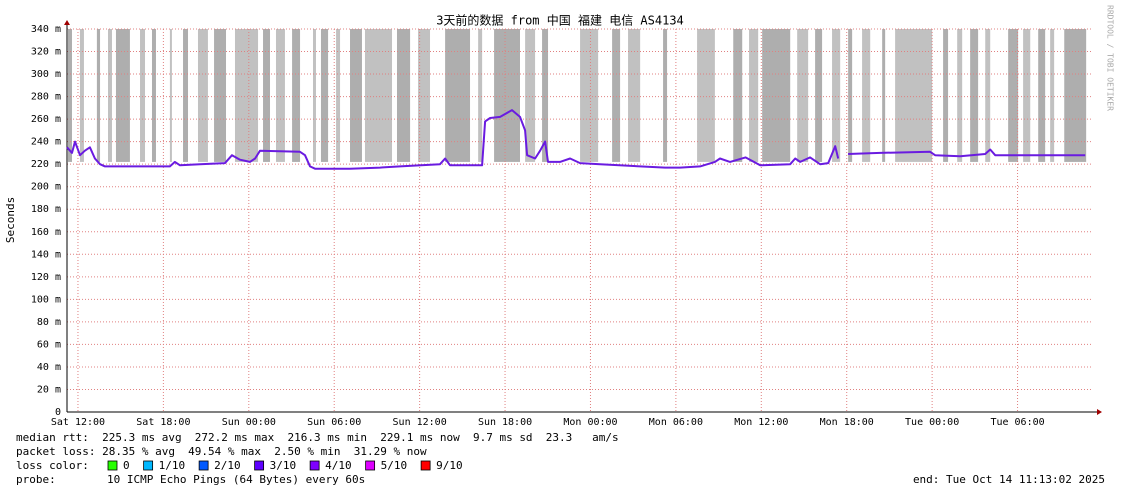 This screenshot has height=494, width=1121. I want to click on y-tick-label: 340 m, so click(46, 29).